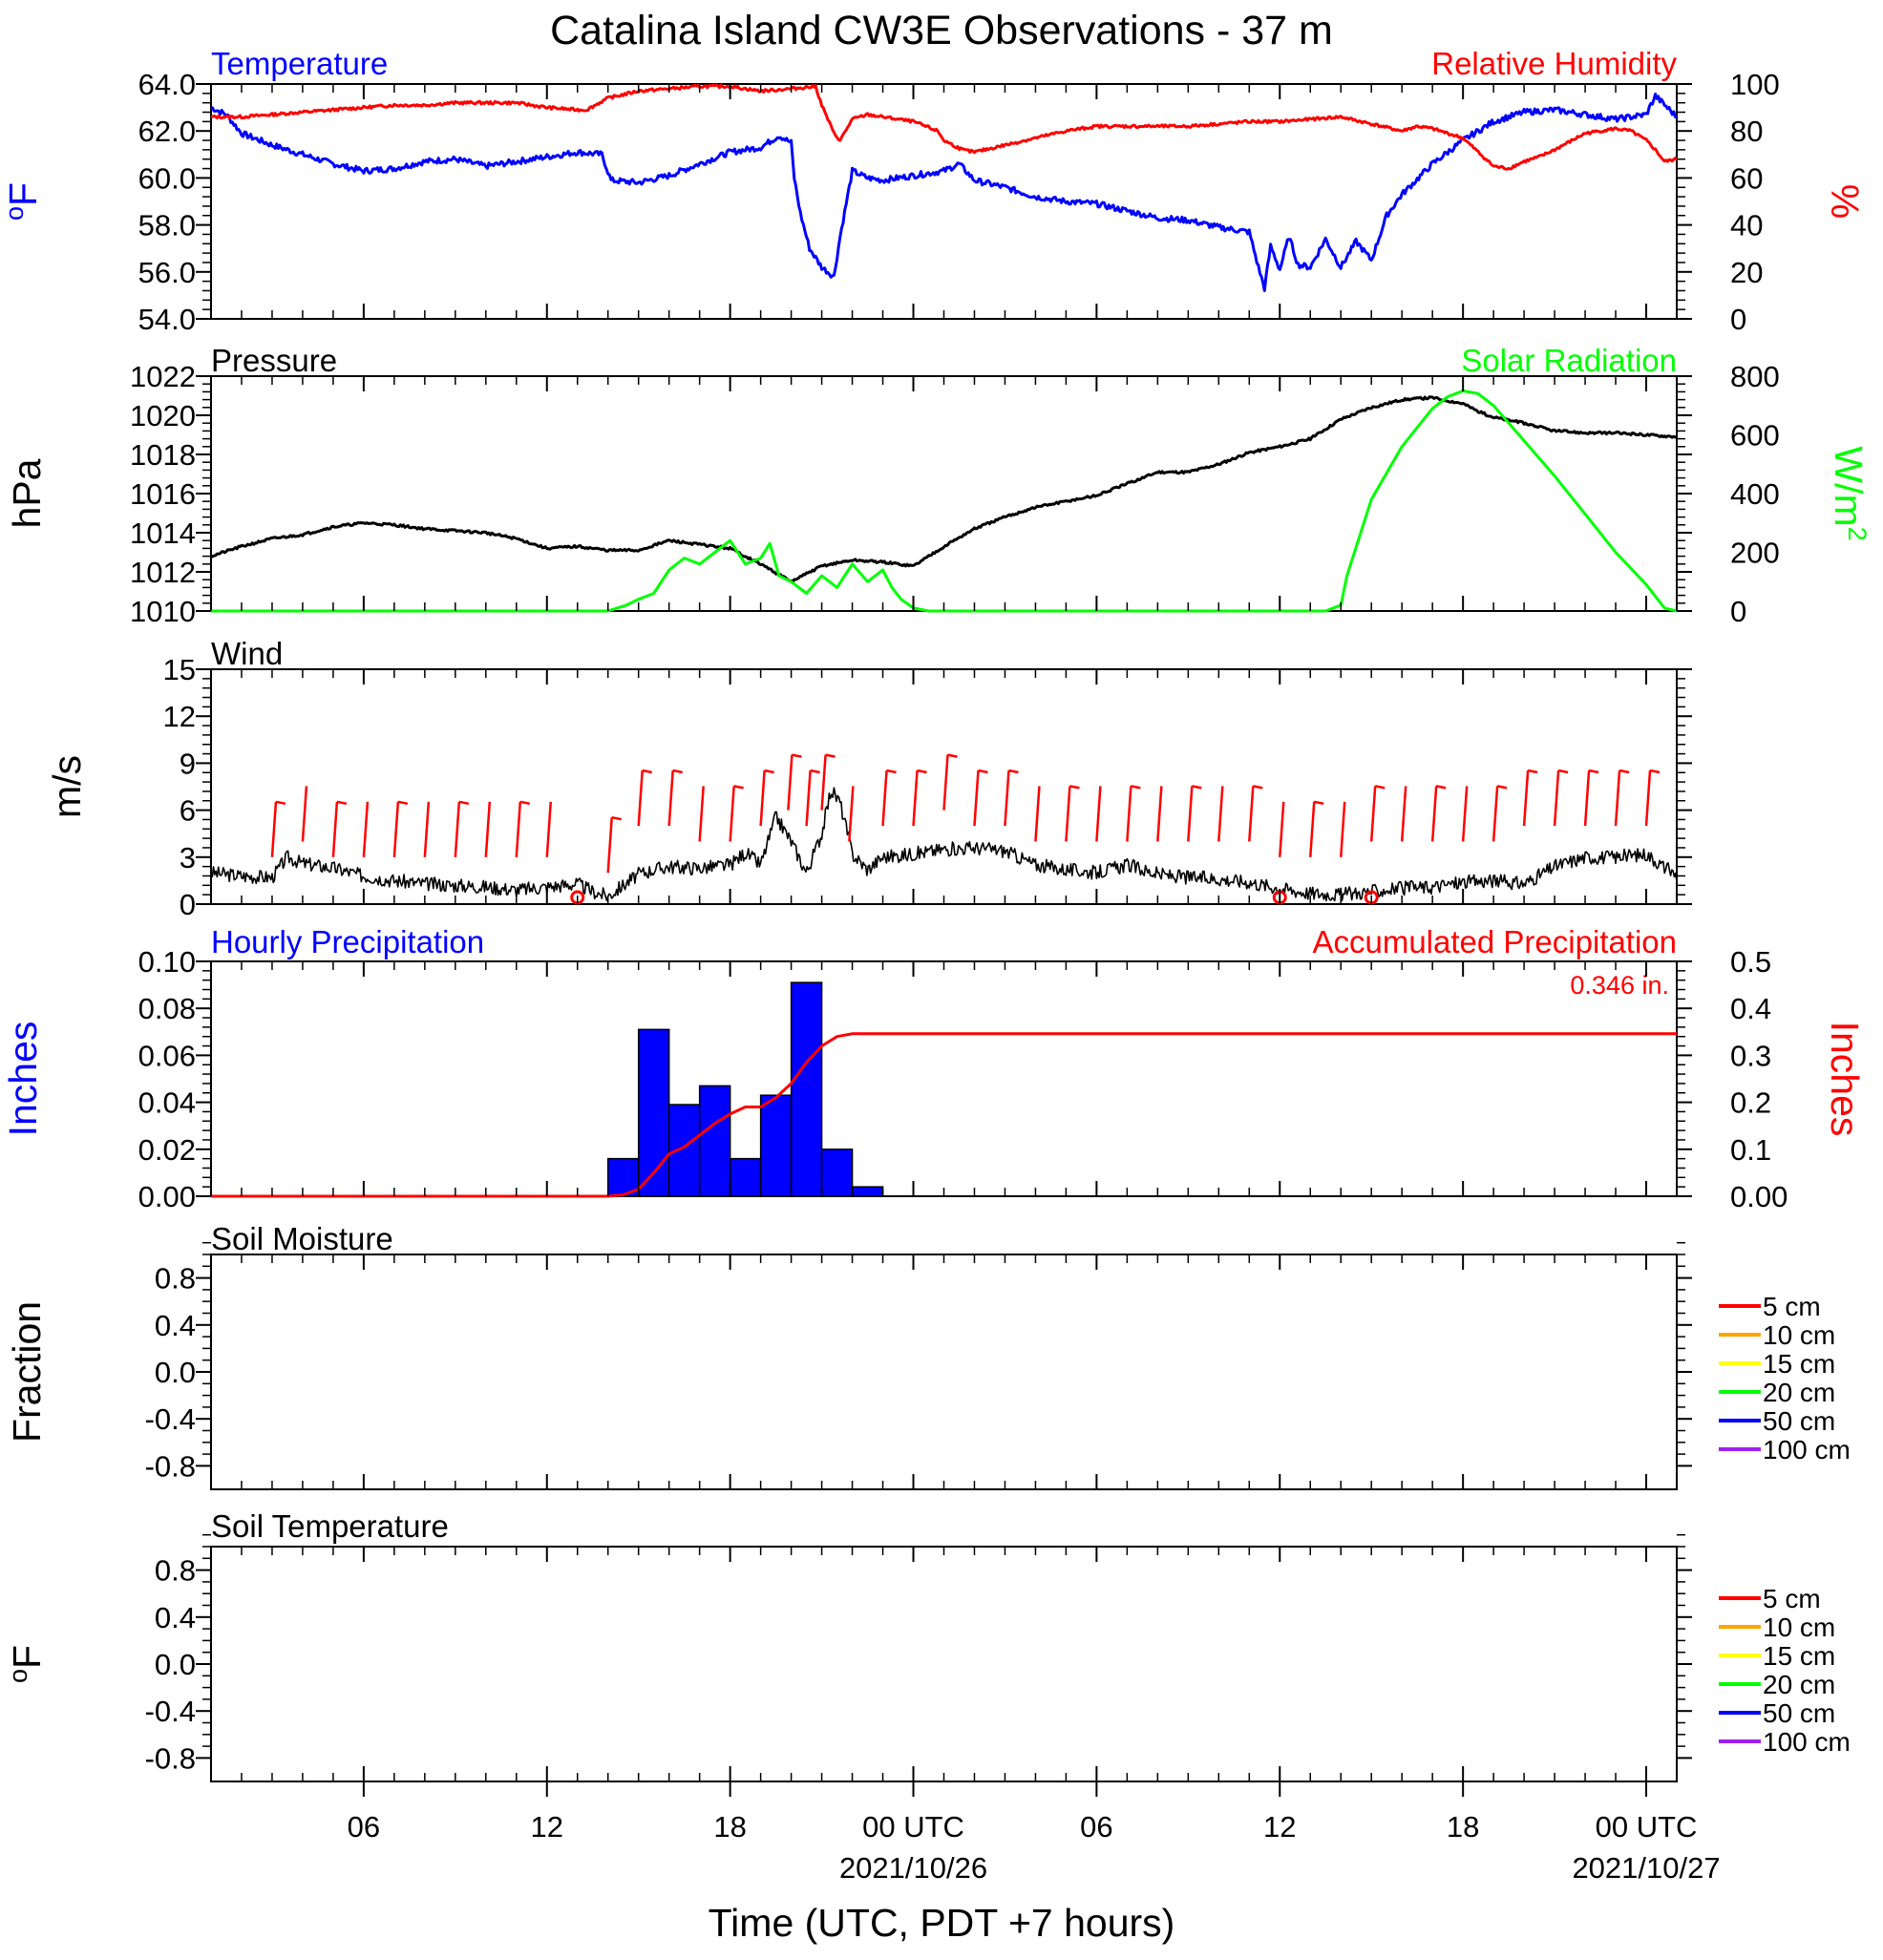  What do you see at coordinates (167, 1103) in the screenshot?
I see `y-tick-label: 0.04` at bounding box center [167, 1103].